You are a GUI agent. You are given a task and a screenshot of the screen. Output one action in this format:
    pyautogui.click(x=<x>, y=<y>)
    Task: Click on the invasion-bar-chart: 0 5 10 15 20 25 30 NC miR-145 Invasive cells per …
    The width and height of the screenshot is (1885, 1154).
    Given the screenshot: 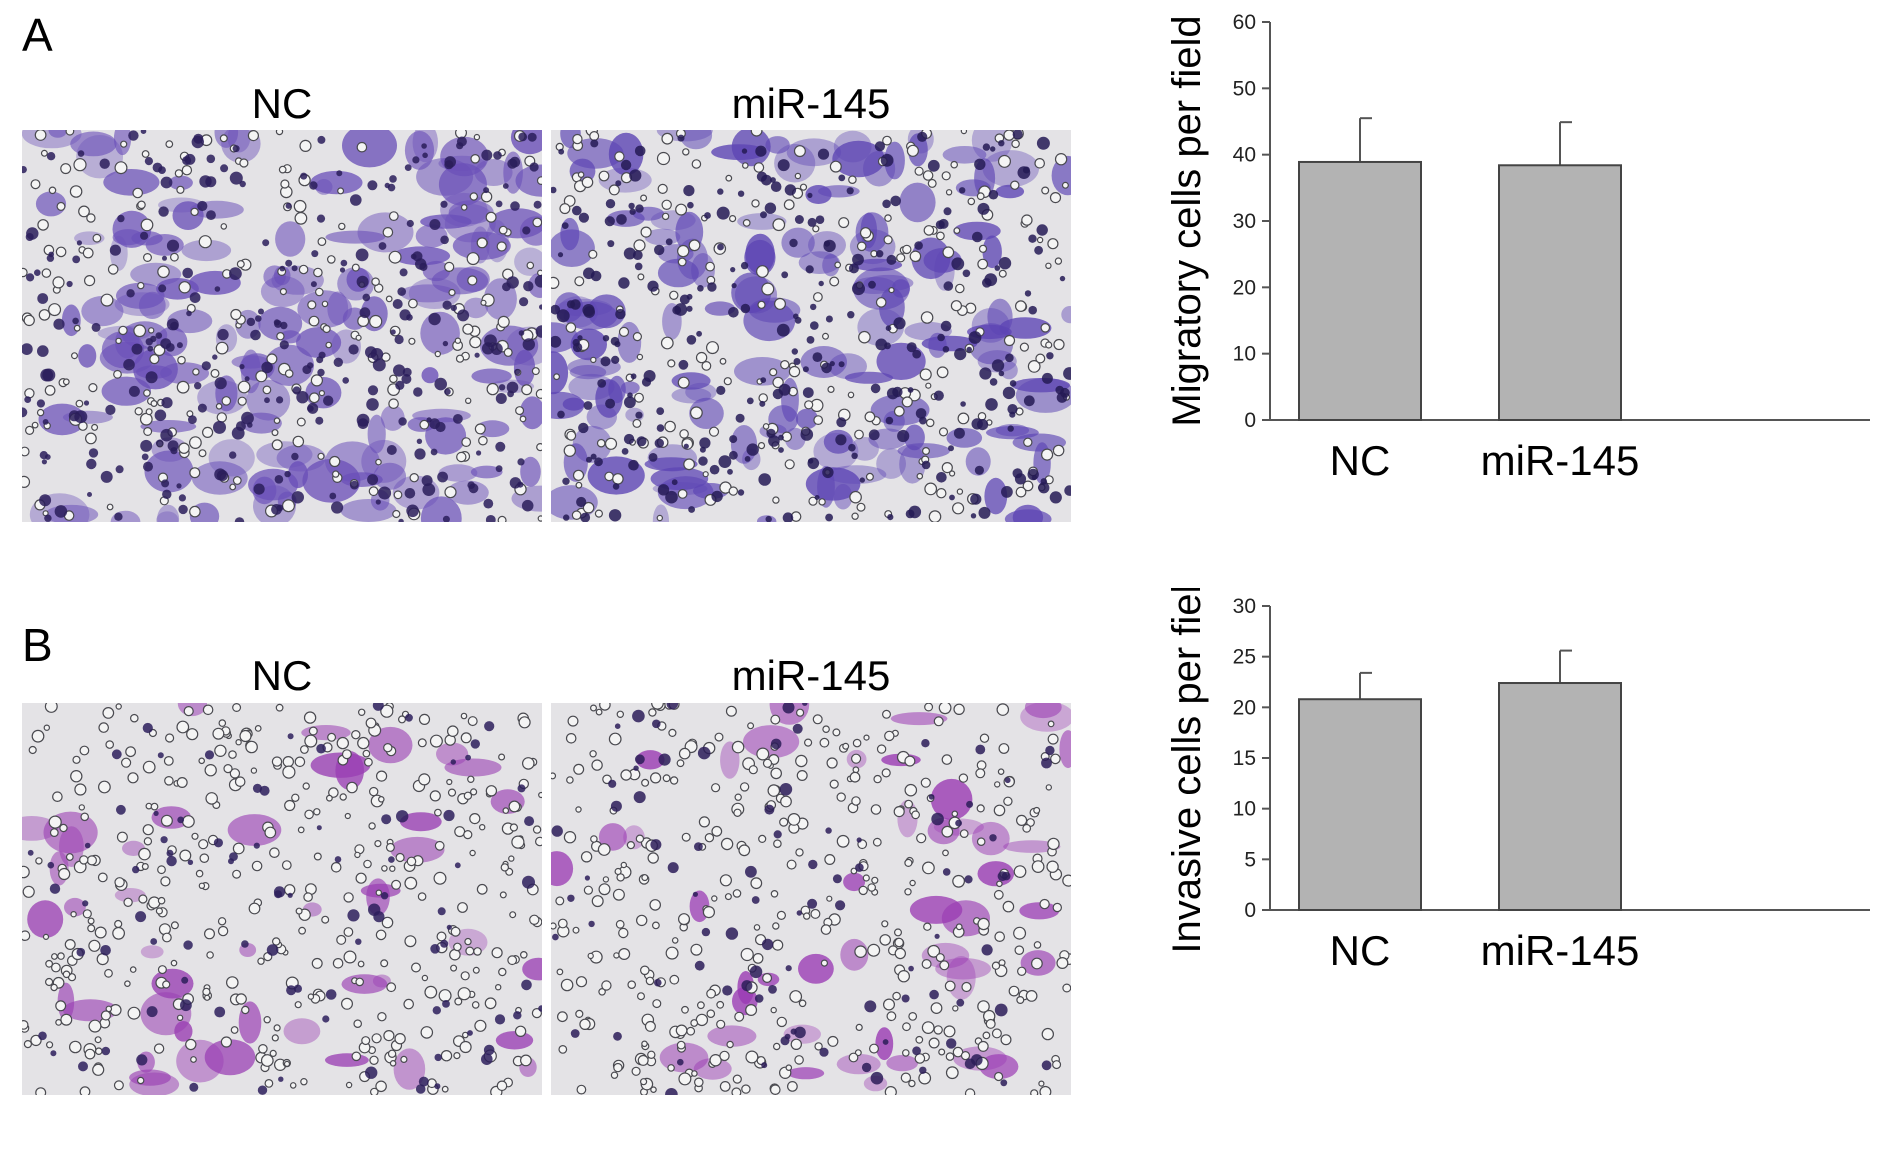 What is the action you would take?
    pyautogui.click(x=1517, y=781)
    